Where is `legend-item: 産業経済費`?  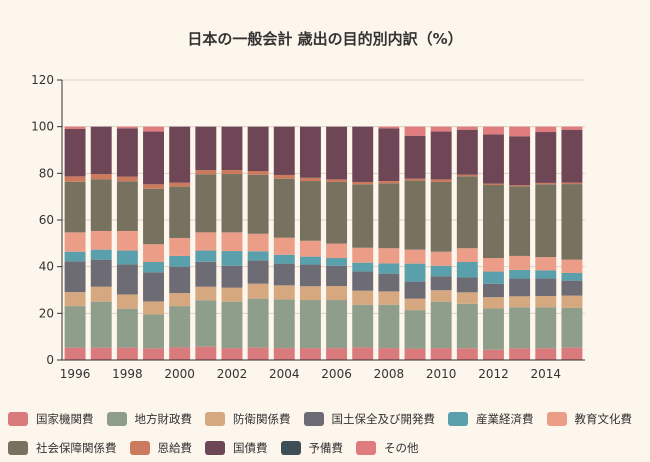
legend-item: 産業経済費 is located at coordinates (491, 419).